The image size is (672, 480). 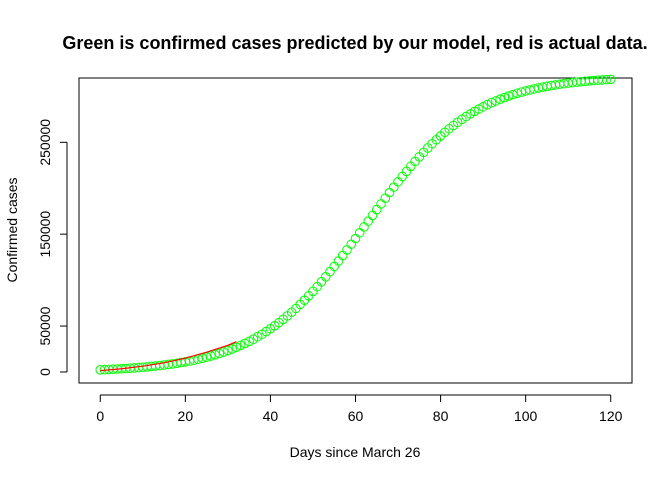 I want to click on x-axis-label: Days since March 26, so click(x=355, y=452).